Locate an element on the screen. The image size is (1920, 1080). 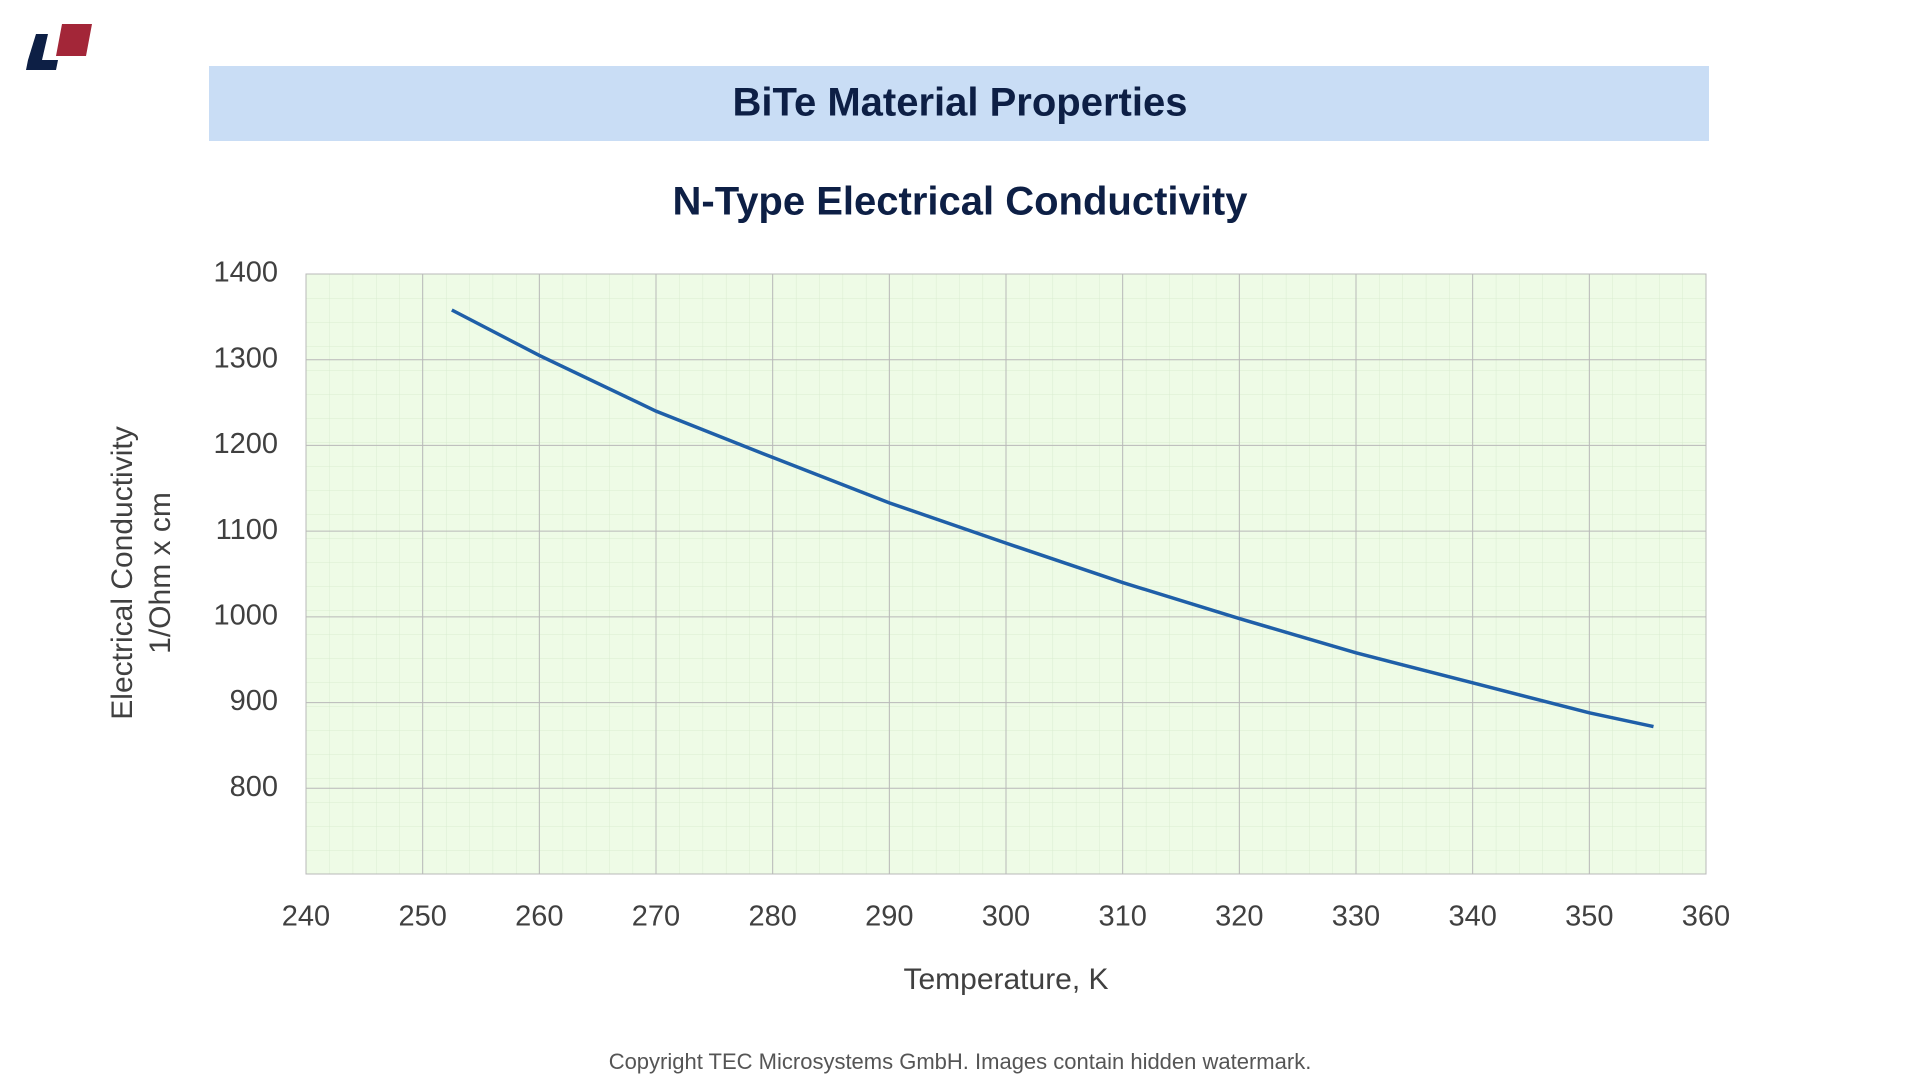
chart-title: N-Type Electrical Conductivity is located at coordinates (961, 202).